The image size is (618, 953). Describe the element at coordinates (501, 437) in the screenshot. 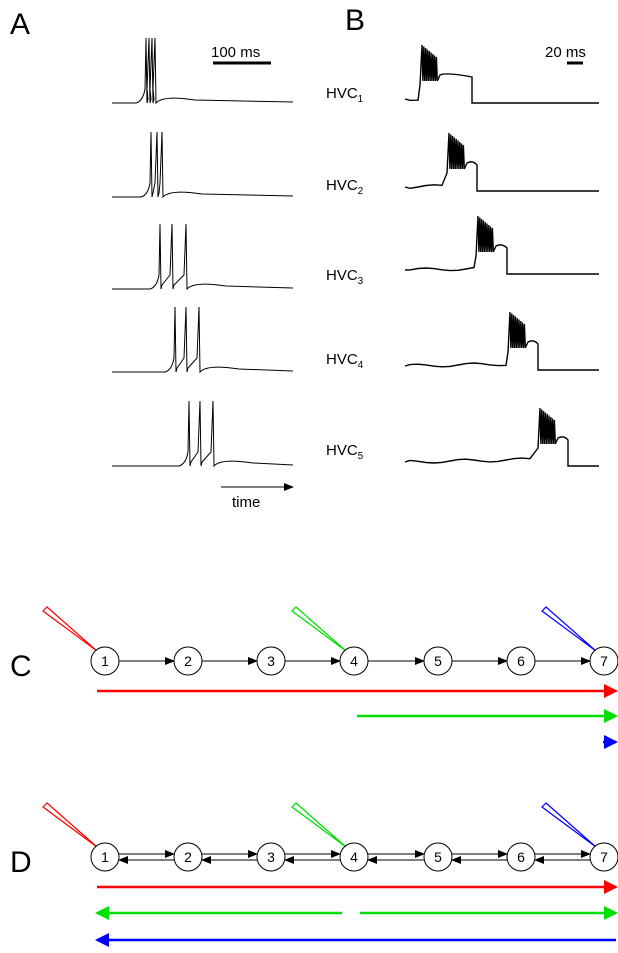

I see `recorded-trace-hvc5` at that location.